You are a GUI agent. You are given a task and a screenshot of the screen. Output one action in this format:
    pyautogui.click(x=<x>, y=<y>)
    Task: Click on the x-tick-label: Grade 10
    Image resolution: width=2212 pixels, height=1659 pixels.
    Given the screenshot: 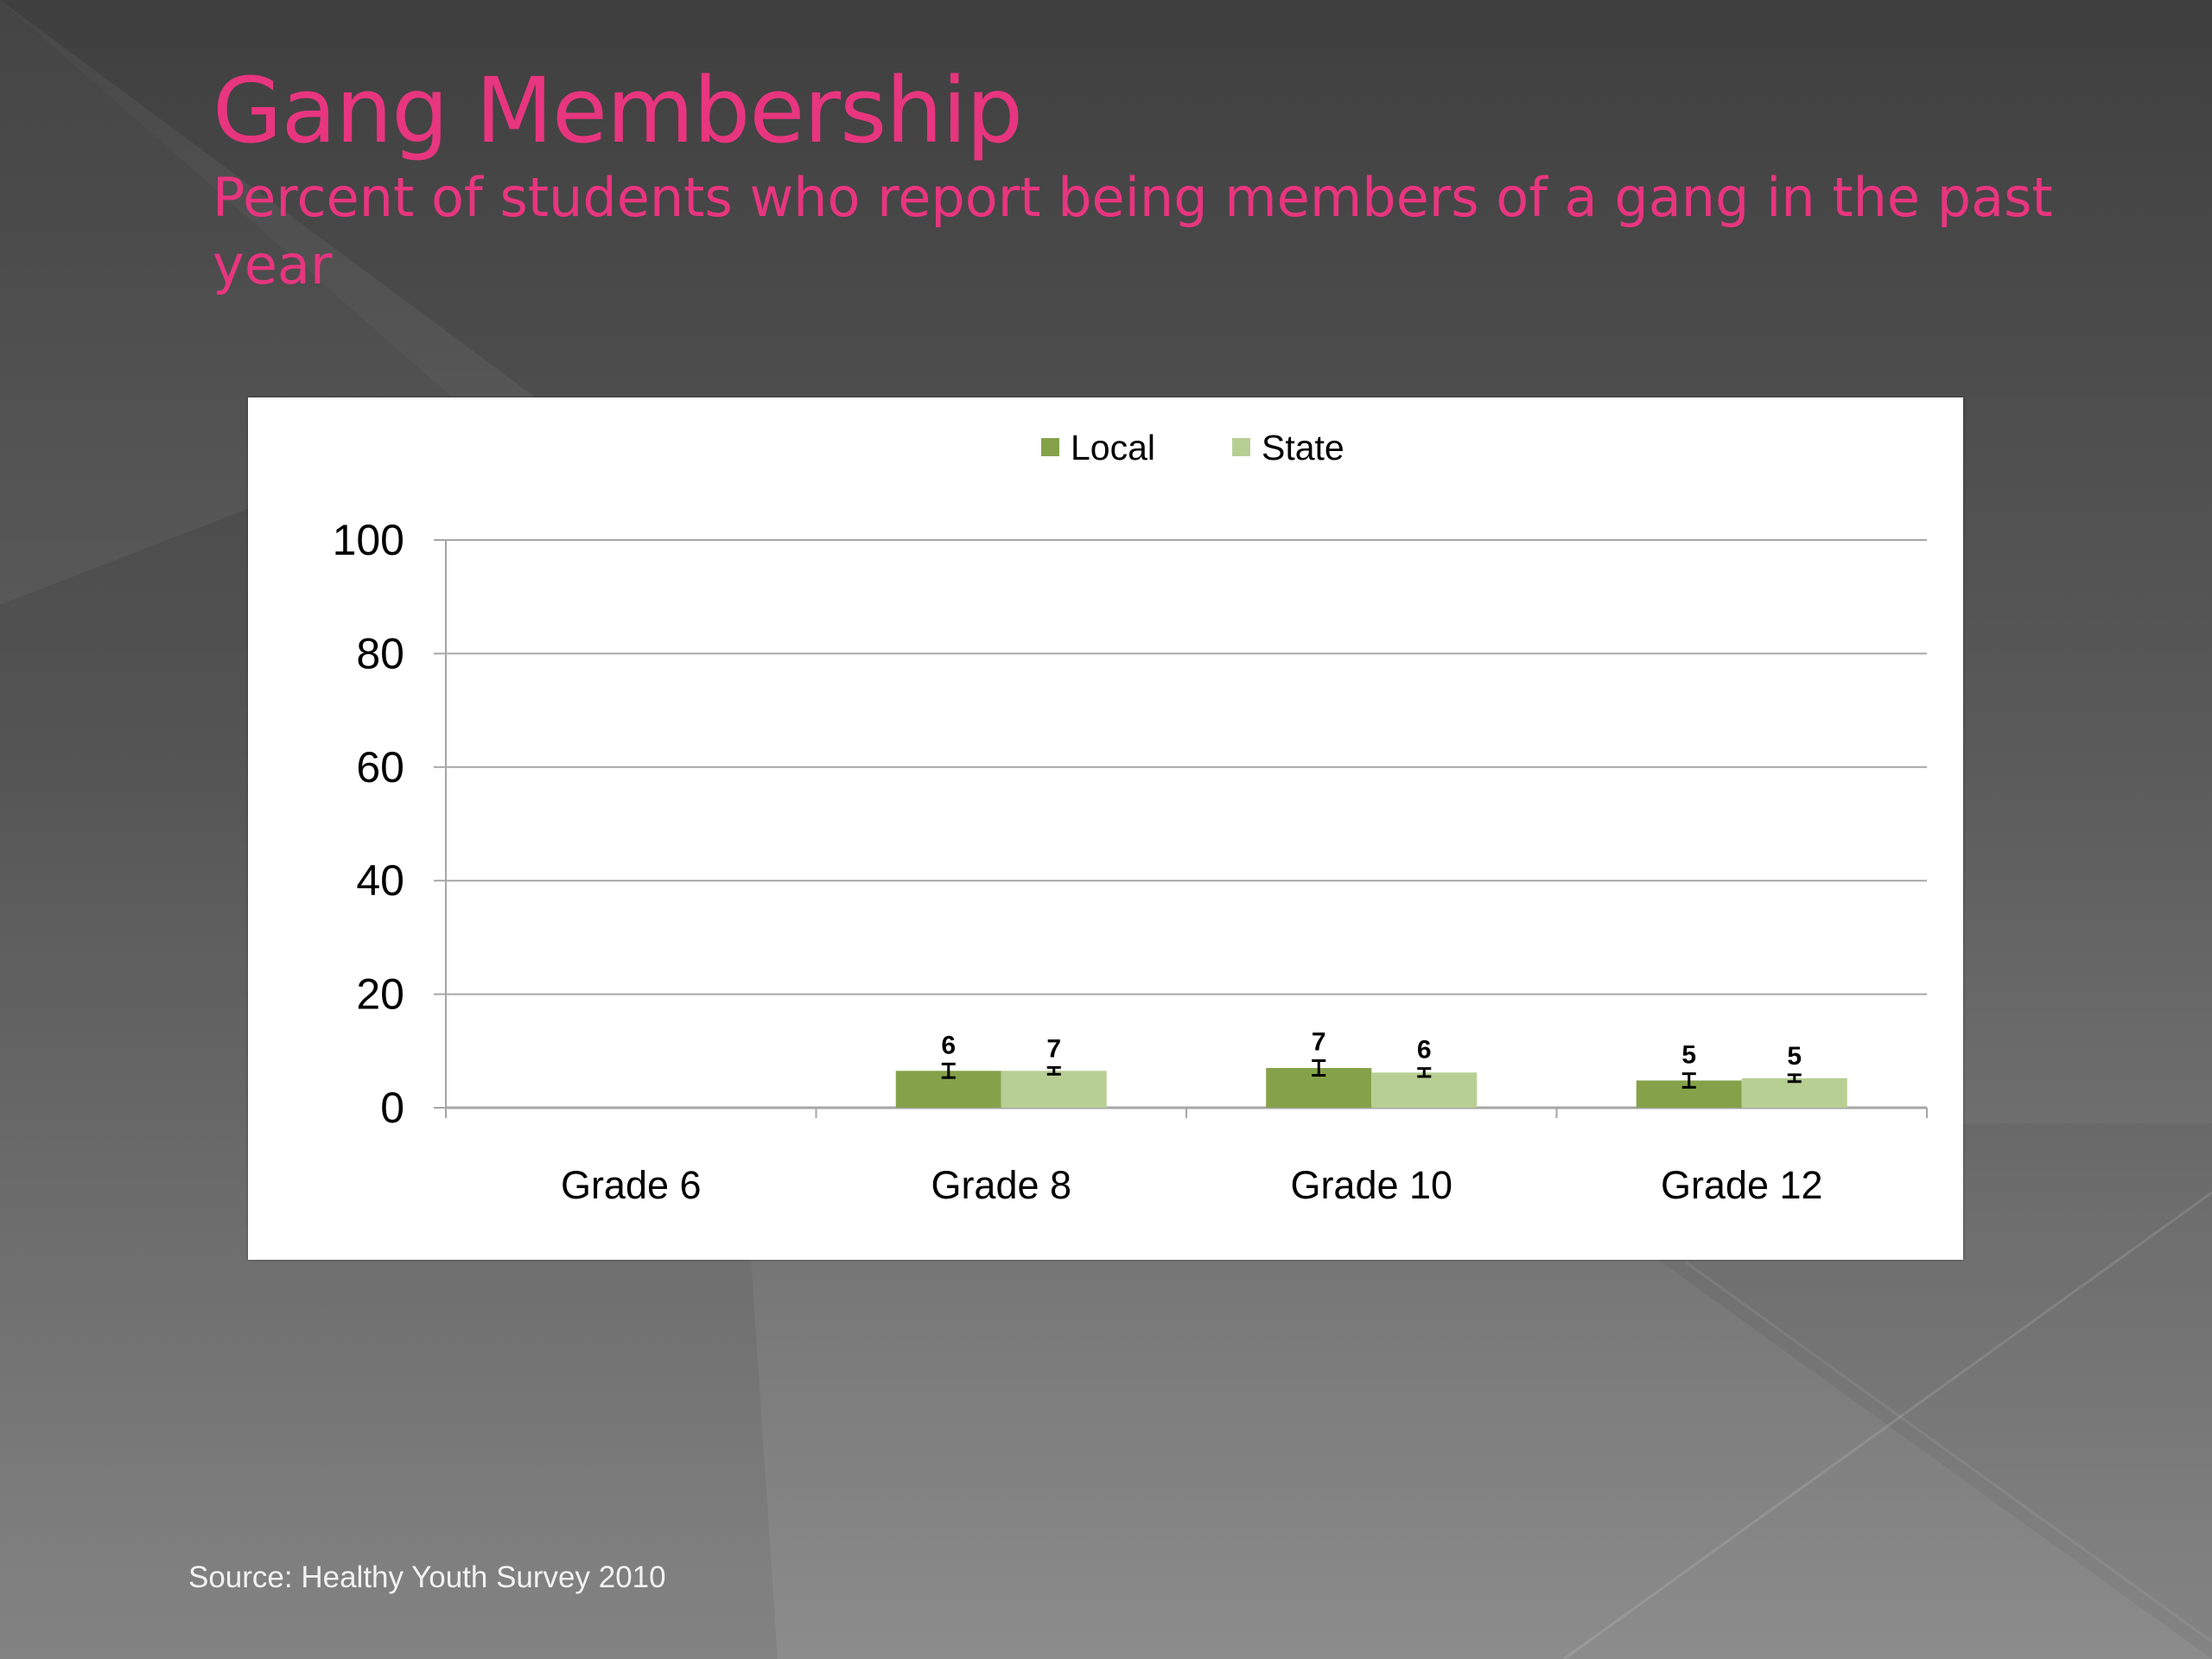 What is the action you would take?
    pyautogui.click(x=1371, y=1185)
    